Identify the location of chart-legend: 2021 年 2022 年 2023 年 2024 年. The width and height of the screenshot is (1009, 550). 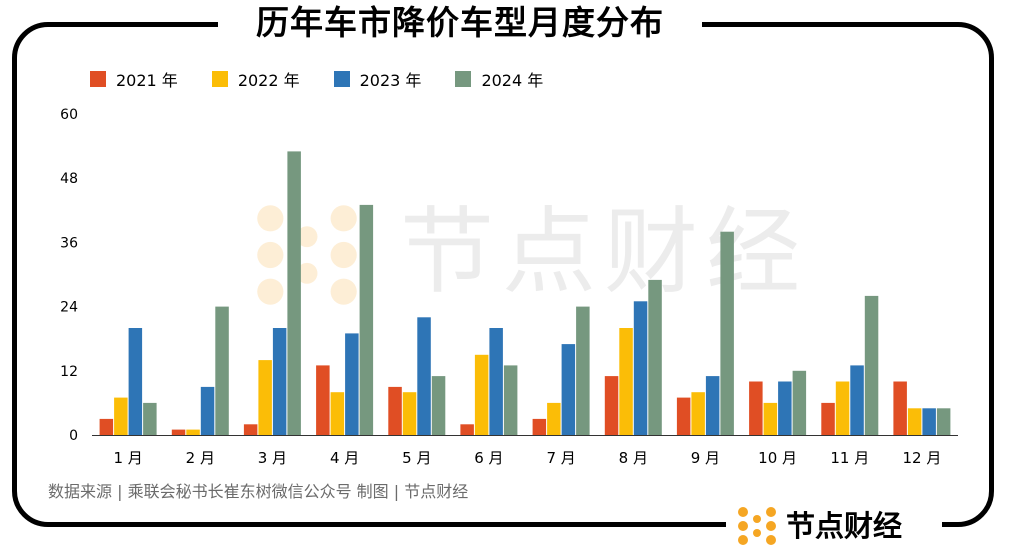
(316, 79).